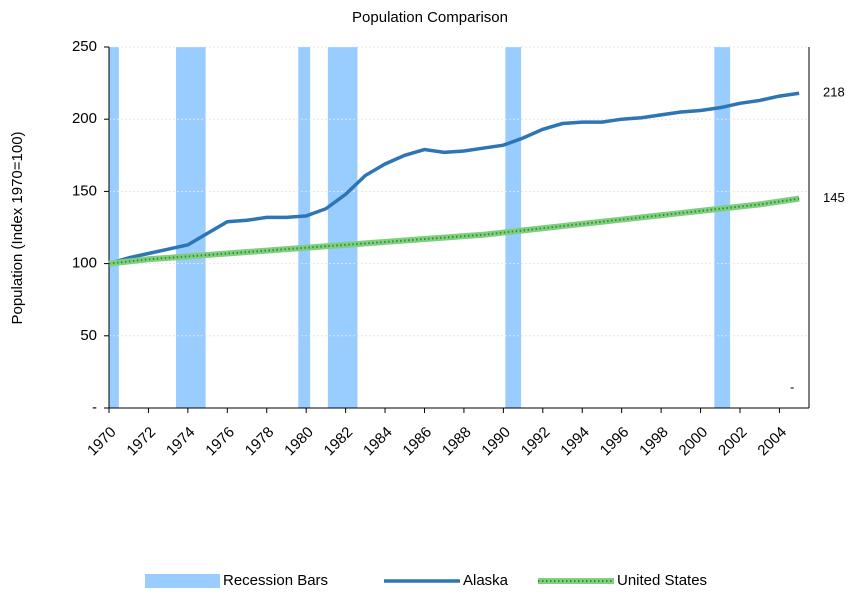  Describe the element at coordinates (772, 442) in the screenshot. I see `x-tick-label: 2004` at that location.